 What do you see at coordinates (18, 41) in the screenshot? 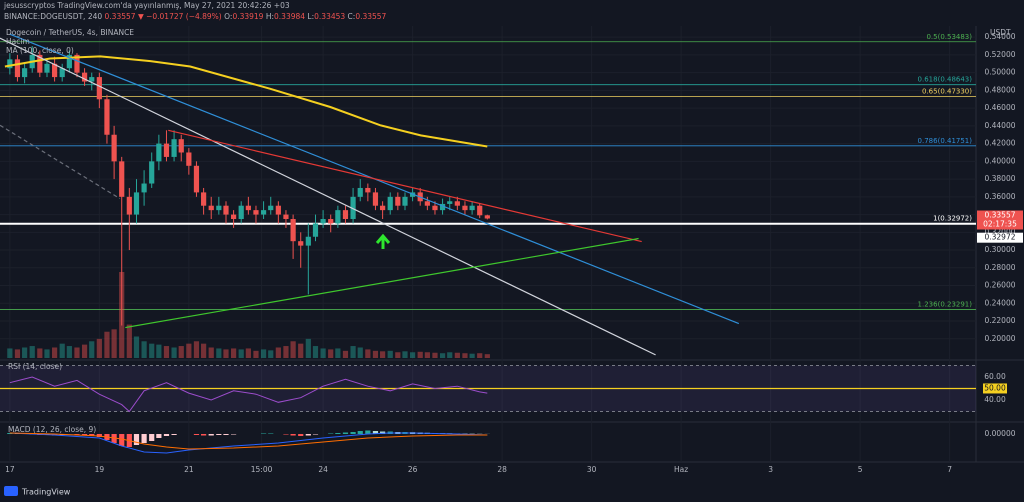
I see `volume-label: Hacim` at bounding box center [18, 41].